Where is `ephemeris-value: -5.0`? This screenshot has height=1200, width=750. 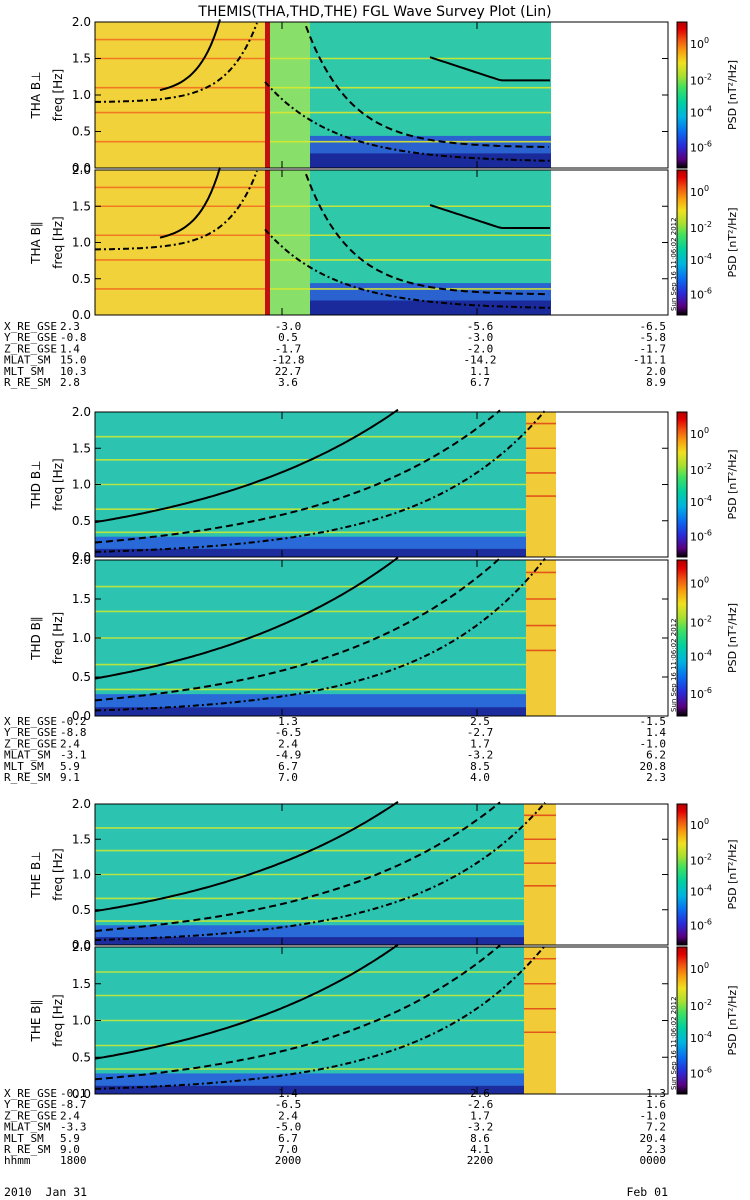
ephemeris-value: -5.0 is located at coordinates (288, 1127).